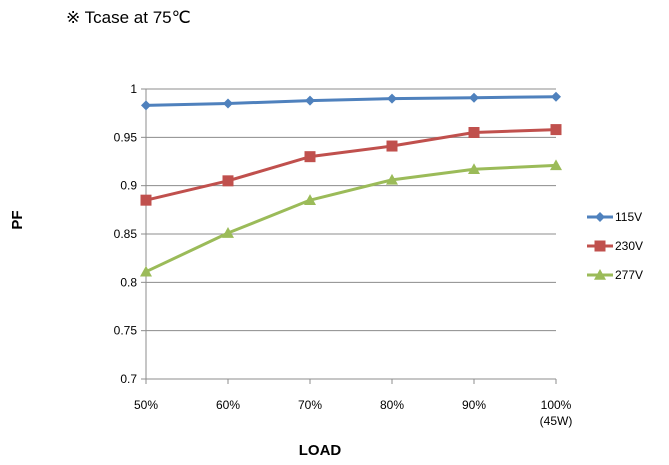 The height and width of the screenshot is (465, 669). What do you see at coordinates (126, 137) in the screenshot?
I see `y-tick-label: 0.95` at bounding box center [126, 137].